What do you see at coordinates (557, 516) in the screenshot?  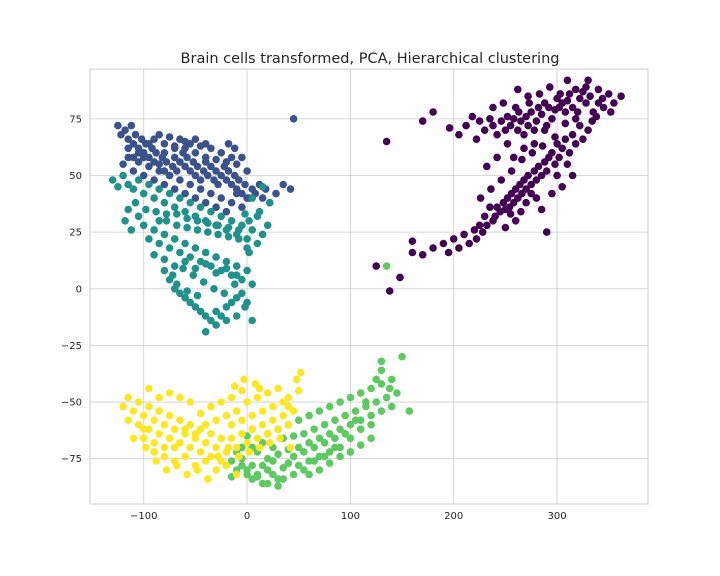 I see `x-tick-label: 300` at bounding box center [557, 516].